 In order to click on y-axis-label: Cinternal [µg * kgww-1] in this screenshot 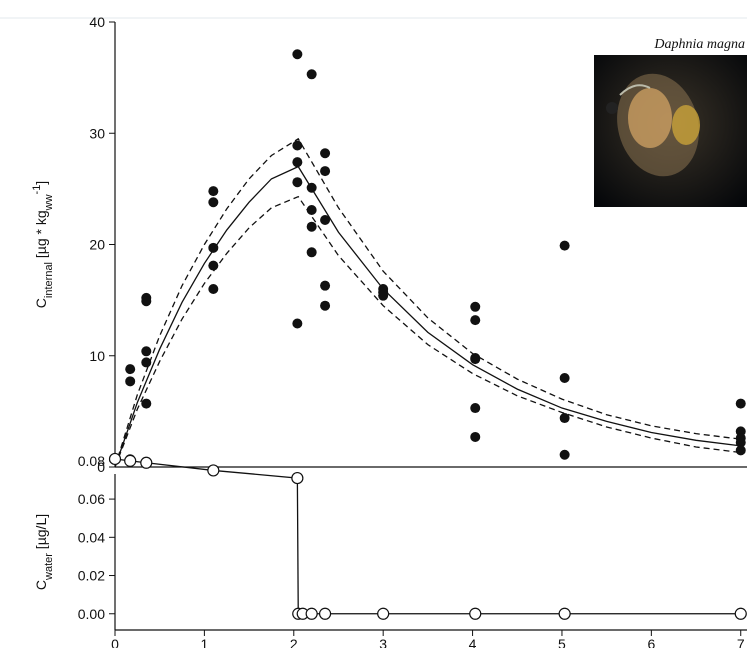, I will do `click(43, 244)`.